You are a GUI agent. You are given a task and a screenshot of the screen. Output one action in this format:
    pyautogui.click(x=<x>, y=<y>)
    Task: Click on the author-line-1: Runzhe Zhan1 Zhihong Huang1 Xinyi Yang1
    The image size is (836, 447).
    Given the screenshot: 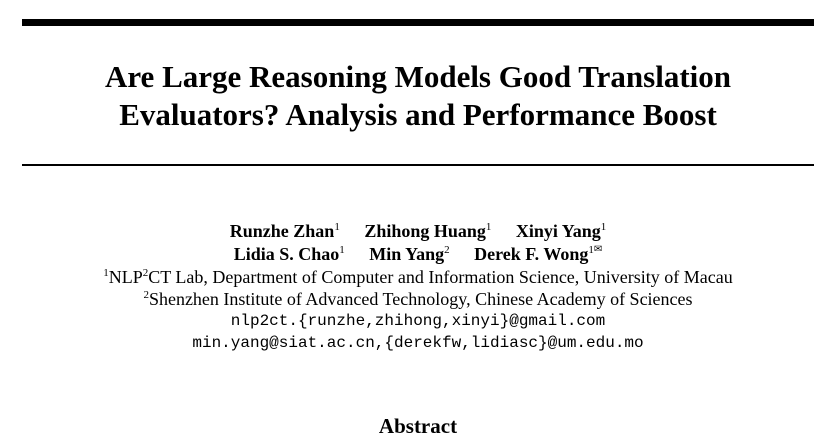 What is the action you would take?
    pyautogui.click(x=418, y=231)
    